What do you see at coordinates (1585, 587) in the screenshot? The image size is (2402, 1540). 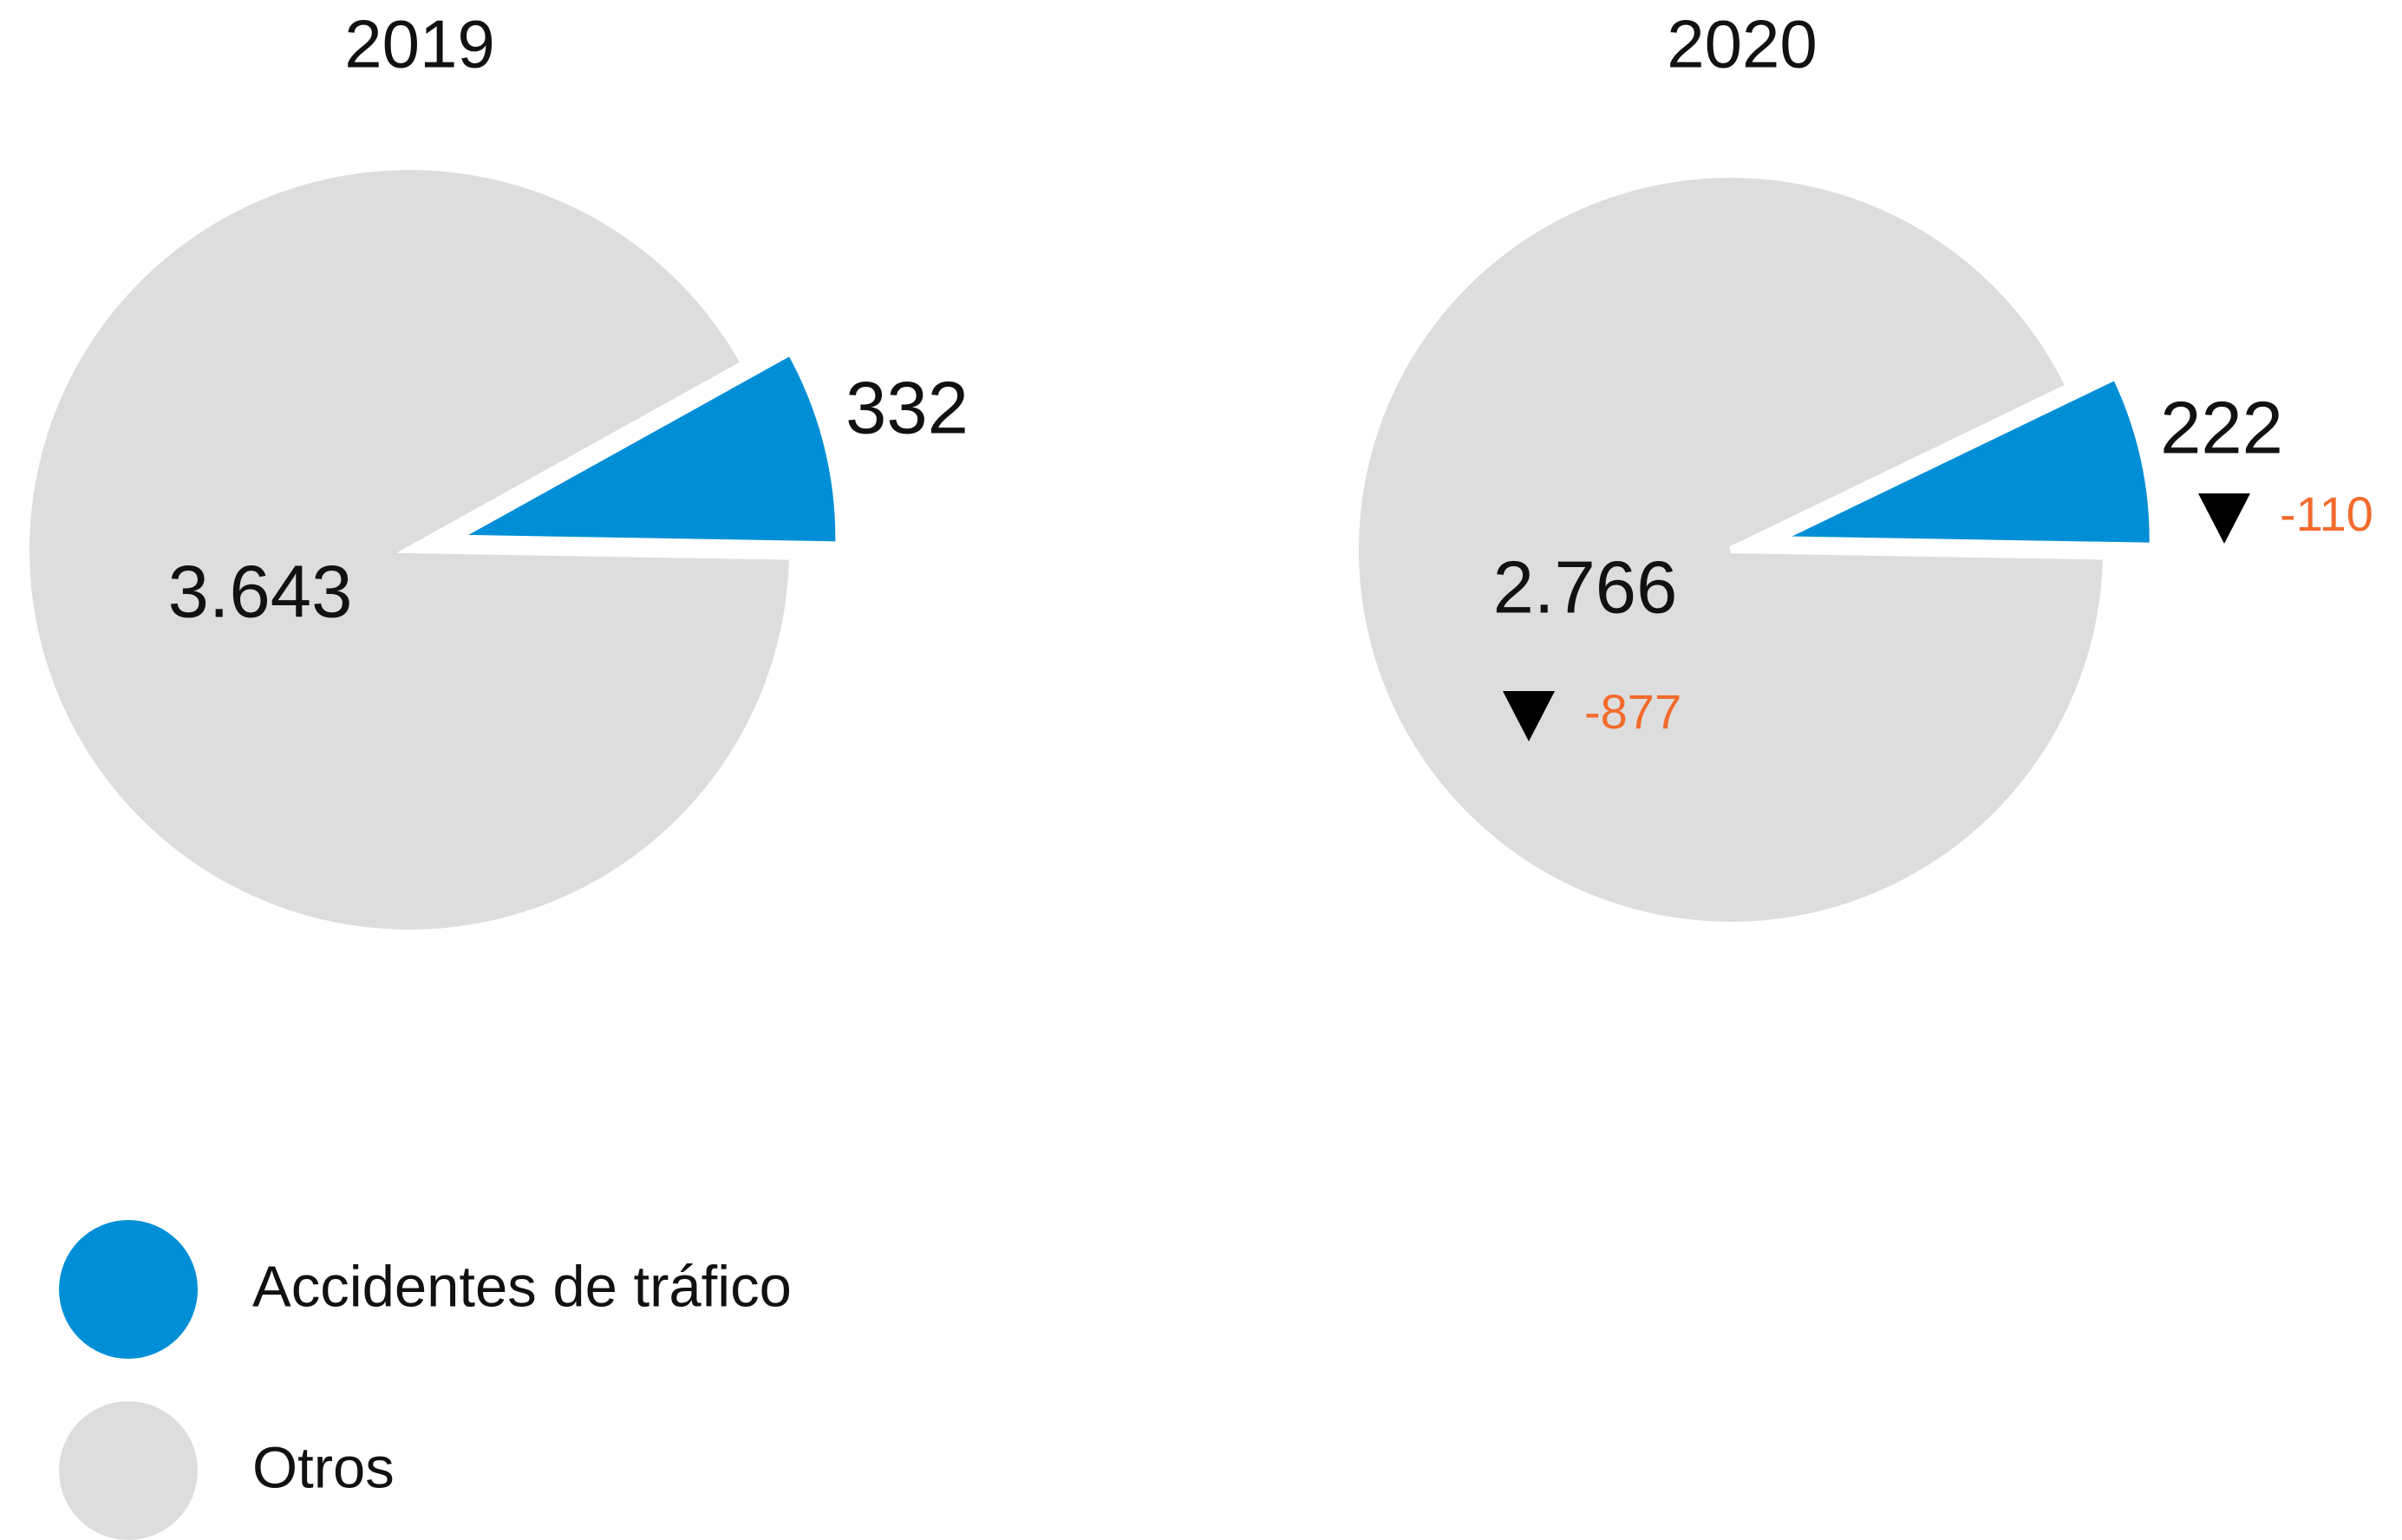 I see `value-label: 2.766` at bounding box center [1585, 587].